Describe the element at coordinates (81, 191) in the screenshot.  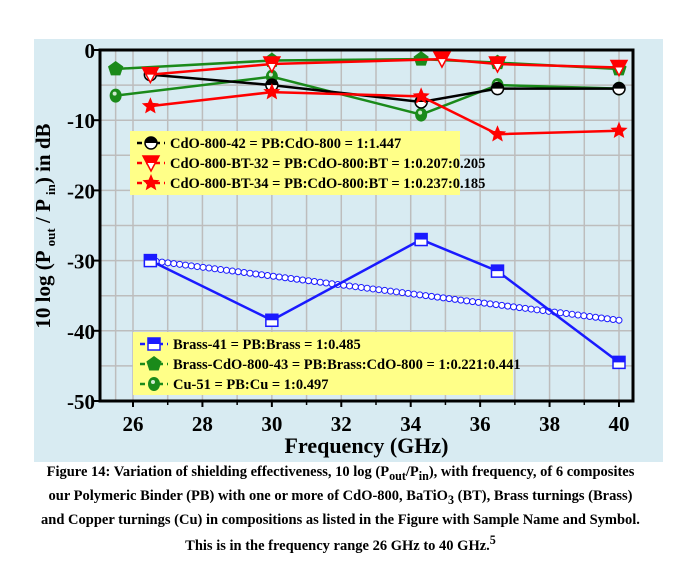
I see `y-tick-label: -20` at that location.